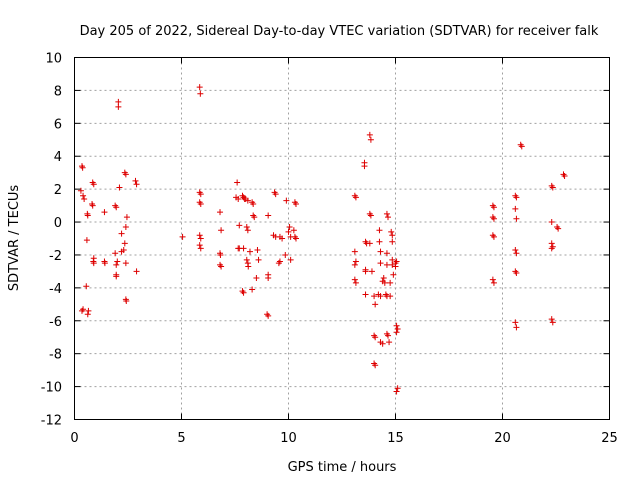 The image size is (640, 480). What do you see at coordinates (395, 438) in the screenshot?
I see `x-tick-label: 15` at bounding box center [395, 438].